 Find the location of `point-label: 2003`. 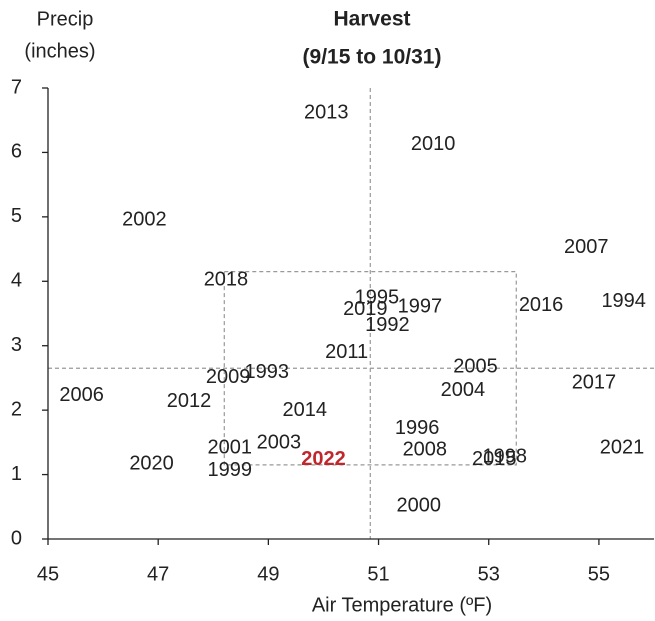

point-label: 2003 is located at coordinates (279, 442).